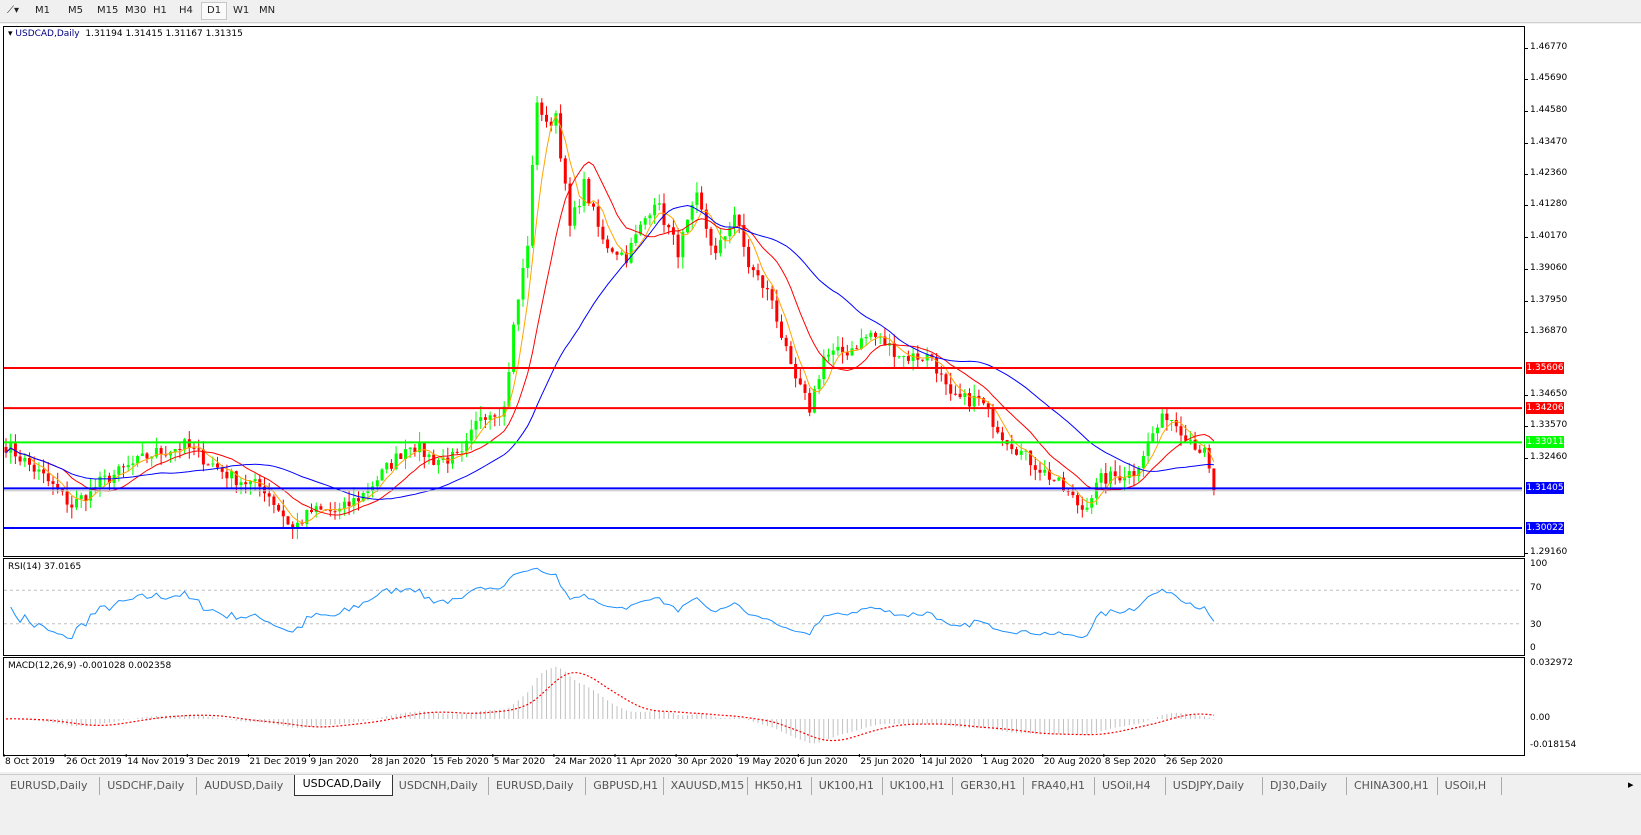 The width and height of the screenshot is (1641, 835). What do you see at coordinates (1549, 267) in the screenshot?
I see `price-axis-label: 1.39060` at bounding box center [1549, 267].